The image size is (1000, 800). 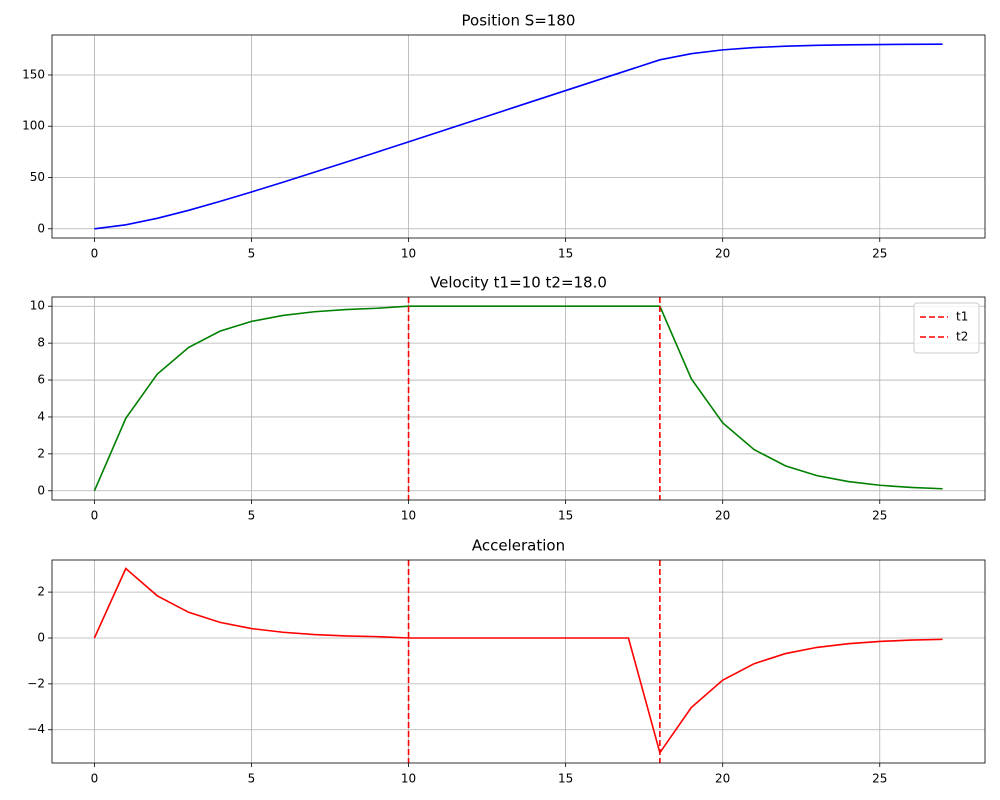 I want to click on chart-title: Velocity t1=10 t2=18.0, so click(x=518, y=283).